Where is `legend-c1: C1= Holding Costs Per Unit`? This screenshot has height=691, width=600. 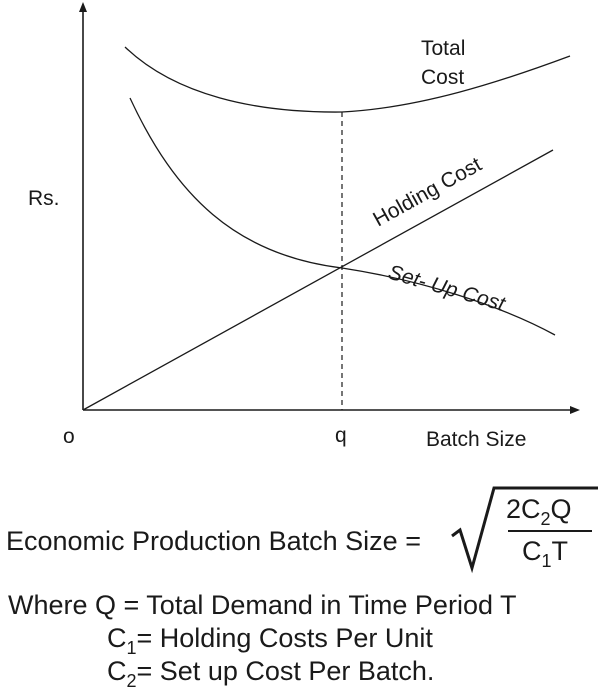
legend-c1: C1= Holding Costs Per Unit is located at coordinates (270, 640).